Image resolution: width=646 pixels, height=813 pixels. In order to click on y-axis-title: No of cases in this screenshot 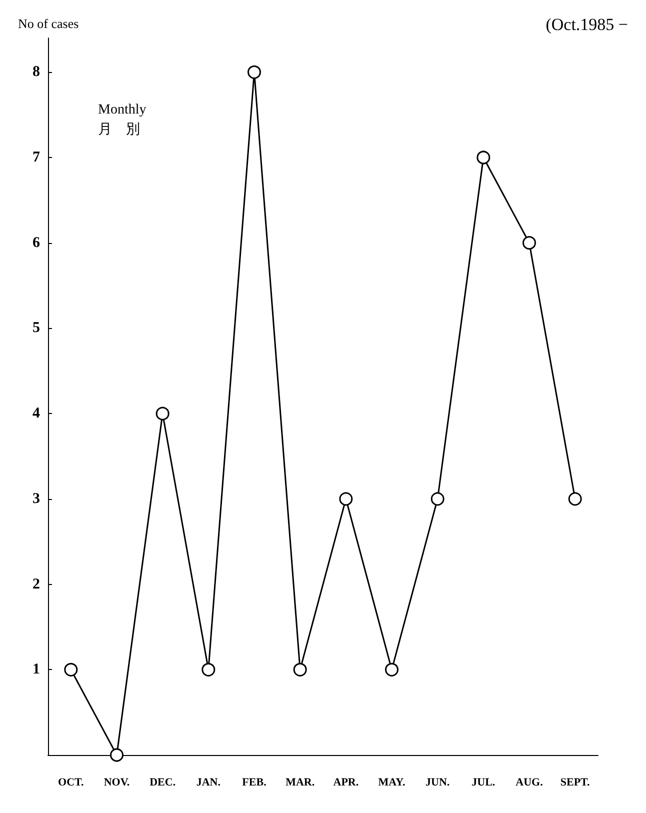, I will do `click(48, 23)`.